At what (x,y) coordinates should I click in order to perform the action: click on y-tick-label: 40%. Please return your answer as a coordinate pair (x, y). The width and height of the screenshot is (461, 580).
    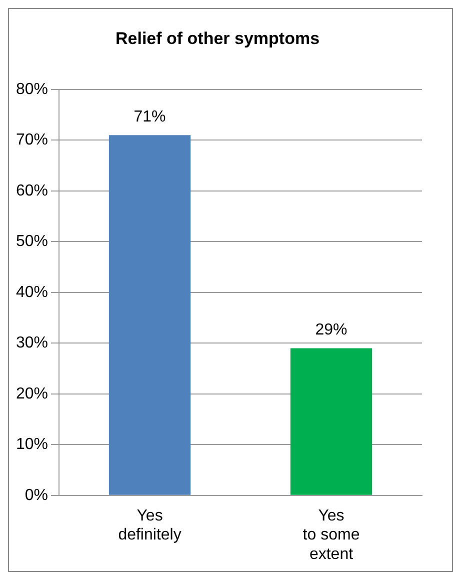
    Looking at the image, I should click on (32, 292).